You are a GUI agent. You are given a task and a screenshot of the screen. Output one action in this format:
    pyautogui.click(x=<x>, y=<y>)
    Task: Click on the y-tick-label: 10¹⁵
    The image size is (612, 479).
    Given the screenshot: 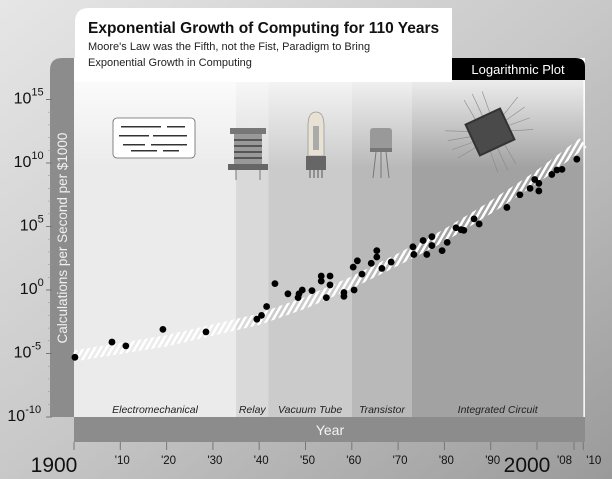 What is the action you would take?
    pyautogui.click(x=29, y=97)
    